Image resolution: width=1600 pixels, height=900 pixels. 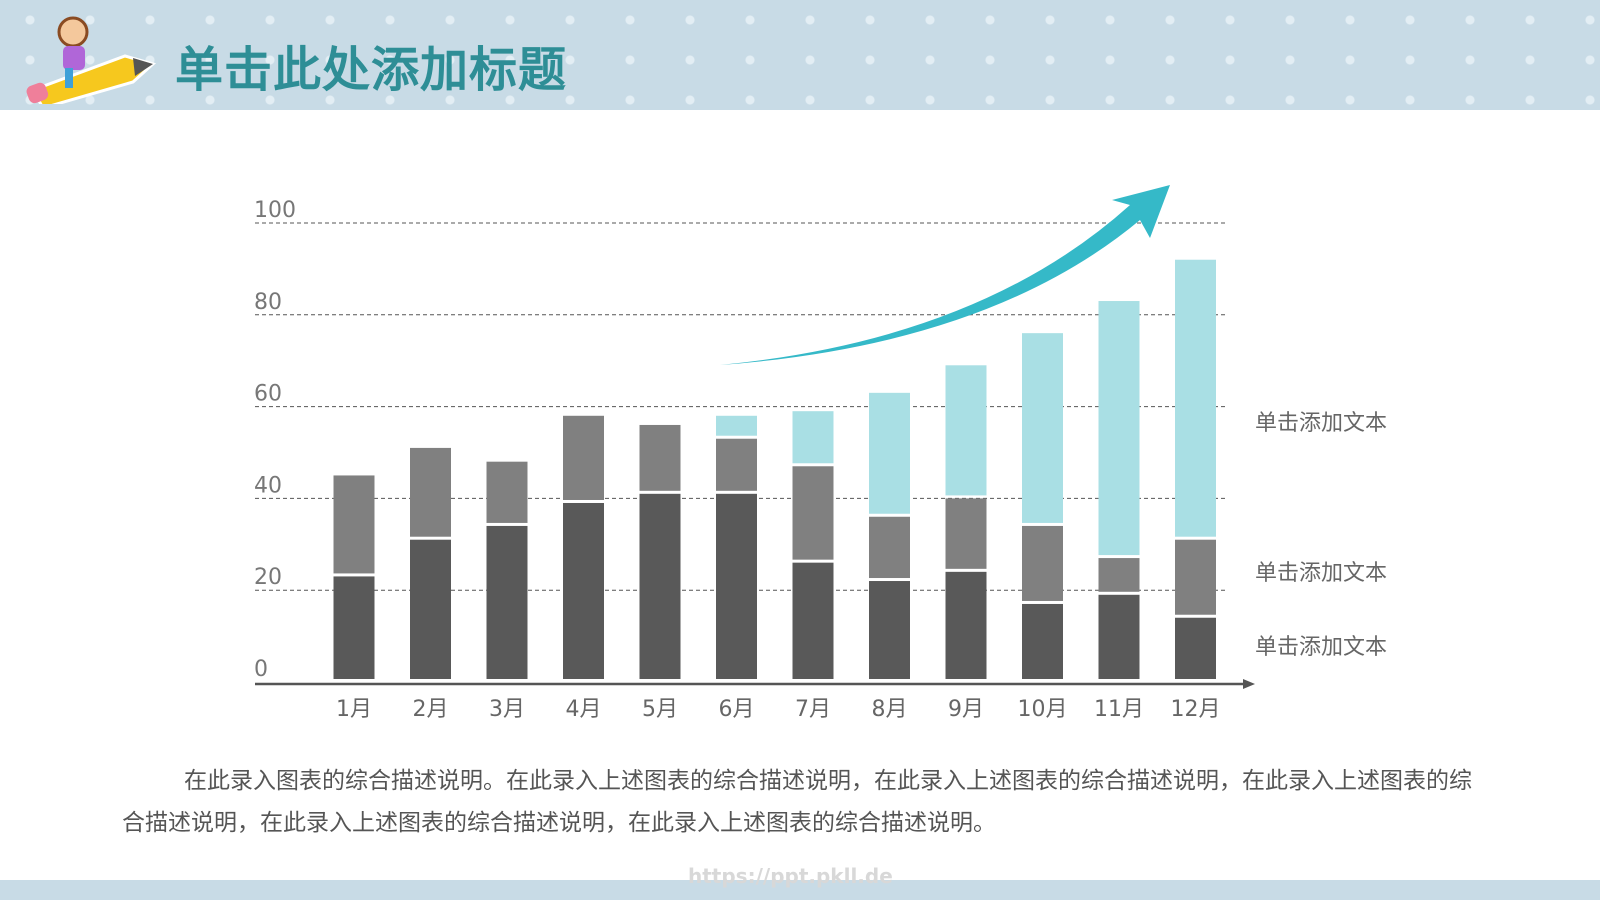 What do you see at coordinates (737, 709) in the screenshot?
I see `x-tick-label: 6月` at bounding box center [737, 709].